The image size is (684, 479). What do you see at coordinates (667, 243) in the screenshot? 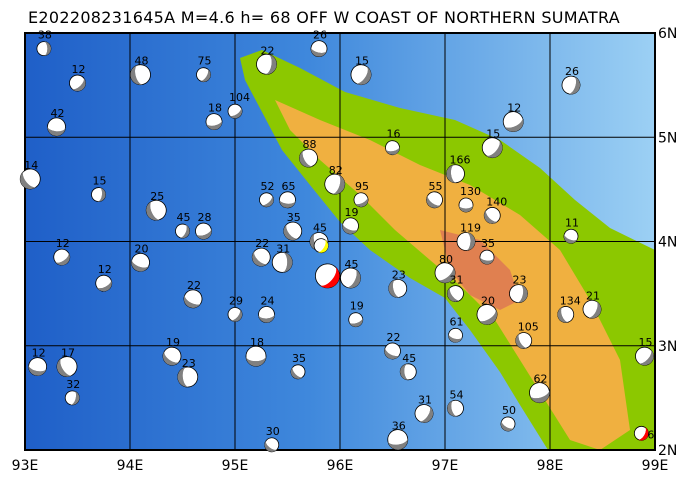
I see `y-tick-label: 4N` at bounding box center [667, 243].